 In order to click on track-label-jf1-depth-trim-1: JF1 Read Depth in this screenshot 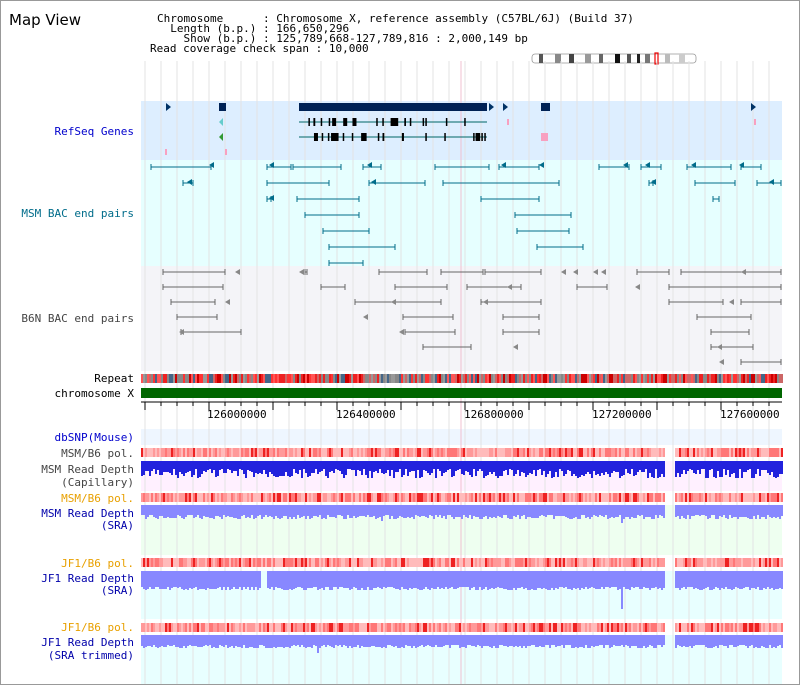, I will do `click(87, 642)`.